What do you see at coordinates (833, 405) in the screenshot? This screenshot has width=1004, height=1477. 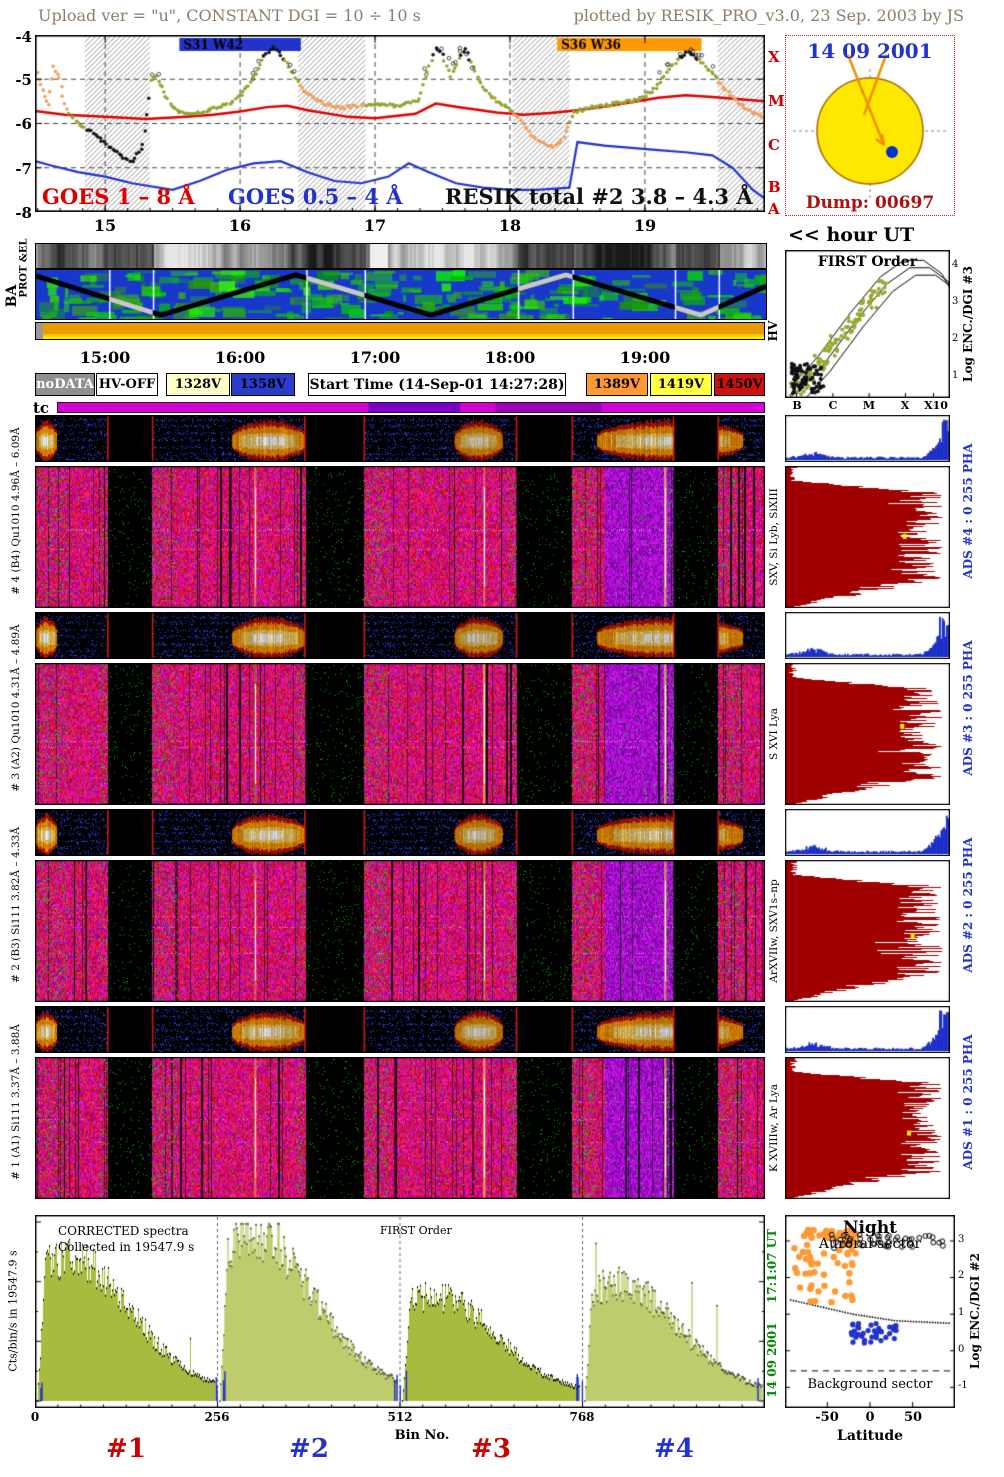 I see `first-order-xtick: C` at bounding box center [833, 405].